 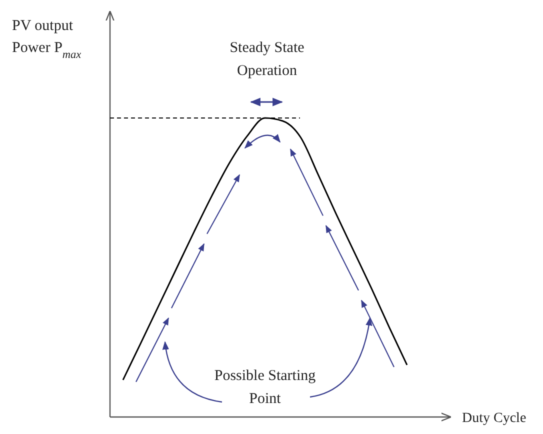 What do you see at coordinates (494, 418) in the screenshot?
I see `x-axis-title: Duty Cycle` at bounding box center [494, 418].